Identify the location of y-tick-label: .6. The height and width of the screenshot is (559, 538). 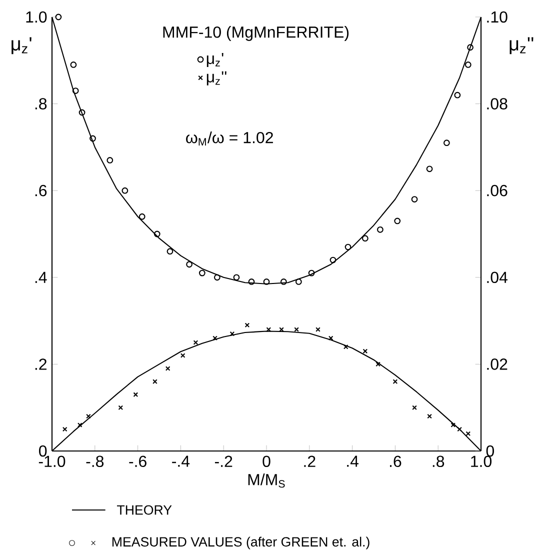
(41, 190).